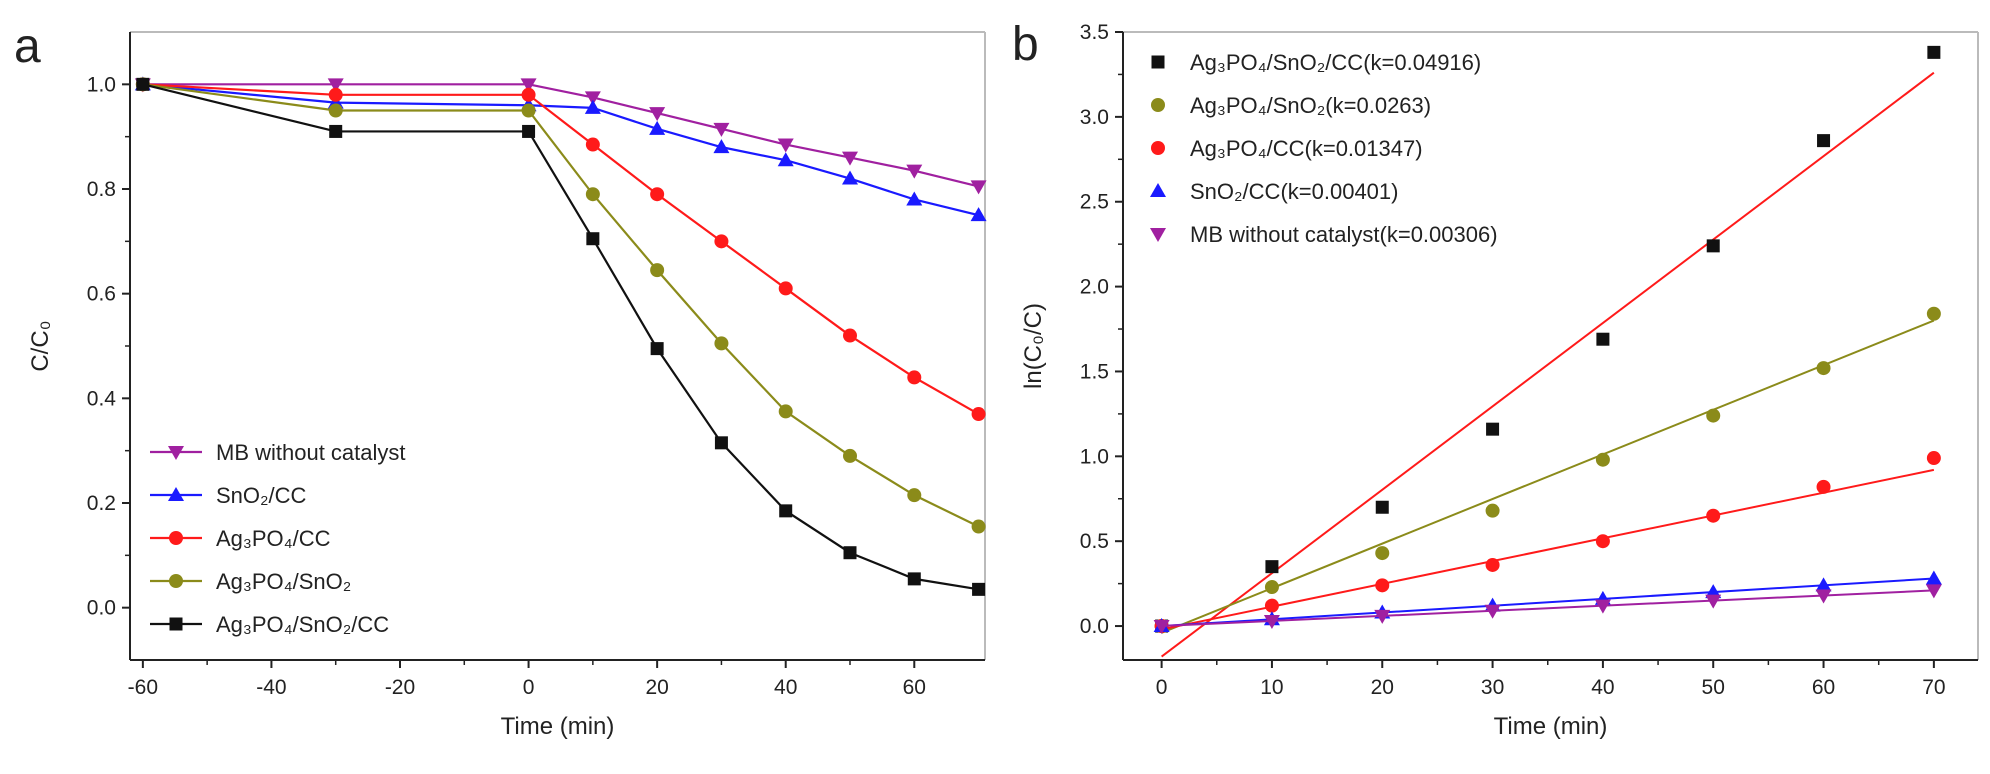  What do you see at coordinates (1094, 287) in the screenshot?
I see `panel-b-y-tick-label: 2.0` at bounding box center [1094, 287].